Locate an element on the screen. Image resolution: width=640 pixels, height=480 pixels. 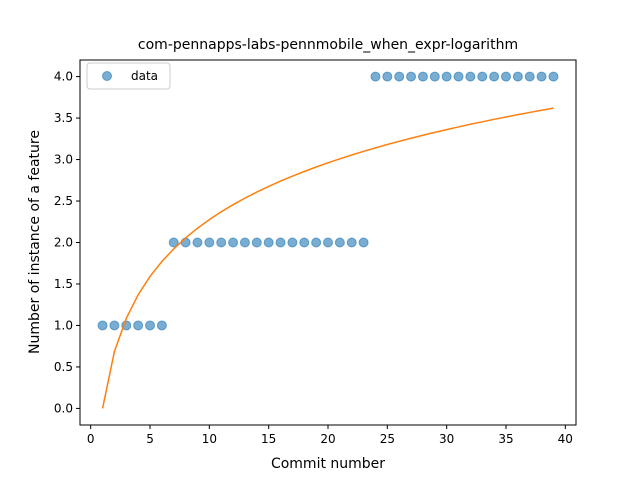
x-tick-label: 20 is located at coordinates (327, 439).